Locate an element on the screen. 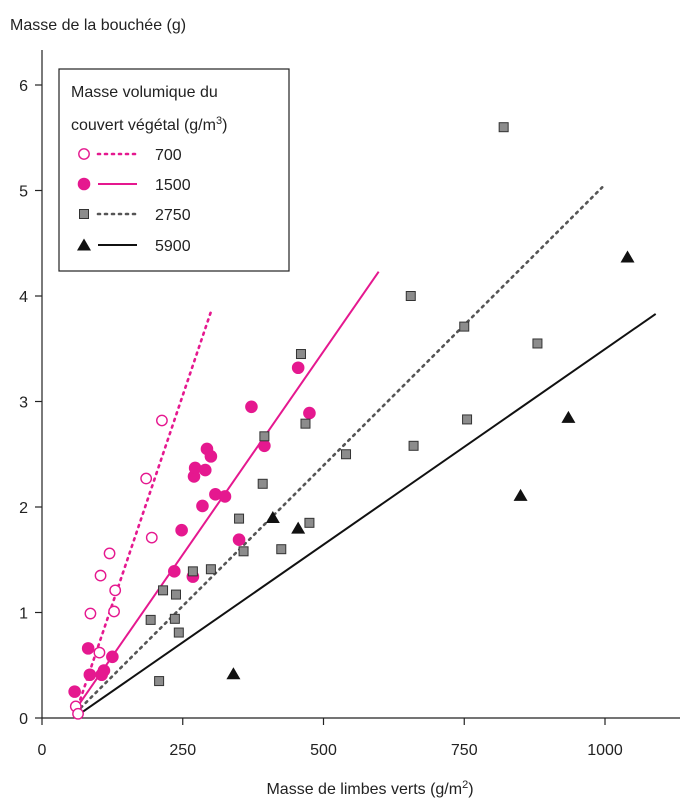  x-axis-title-main: Masse de limbes verts (g/m is located at coordinates (364, 789).